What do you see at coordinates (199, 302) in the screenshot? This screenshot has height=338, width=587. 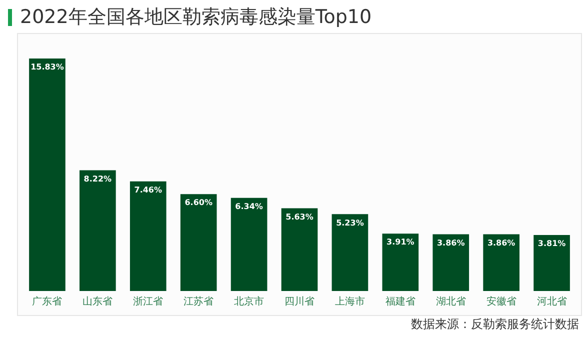 I see `x-tick-label: 江苏省` at bounding box center [199, 302].